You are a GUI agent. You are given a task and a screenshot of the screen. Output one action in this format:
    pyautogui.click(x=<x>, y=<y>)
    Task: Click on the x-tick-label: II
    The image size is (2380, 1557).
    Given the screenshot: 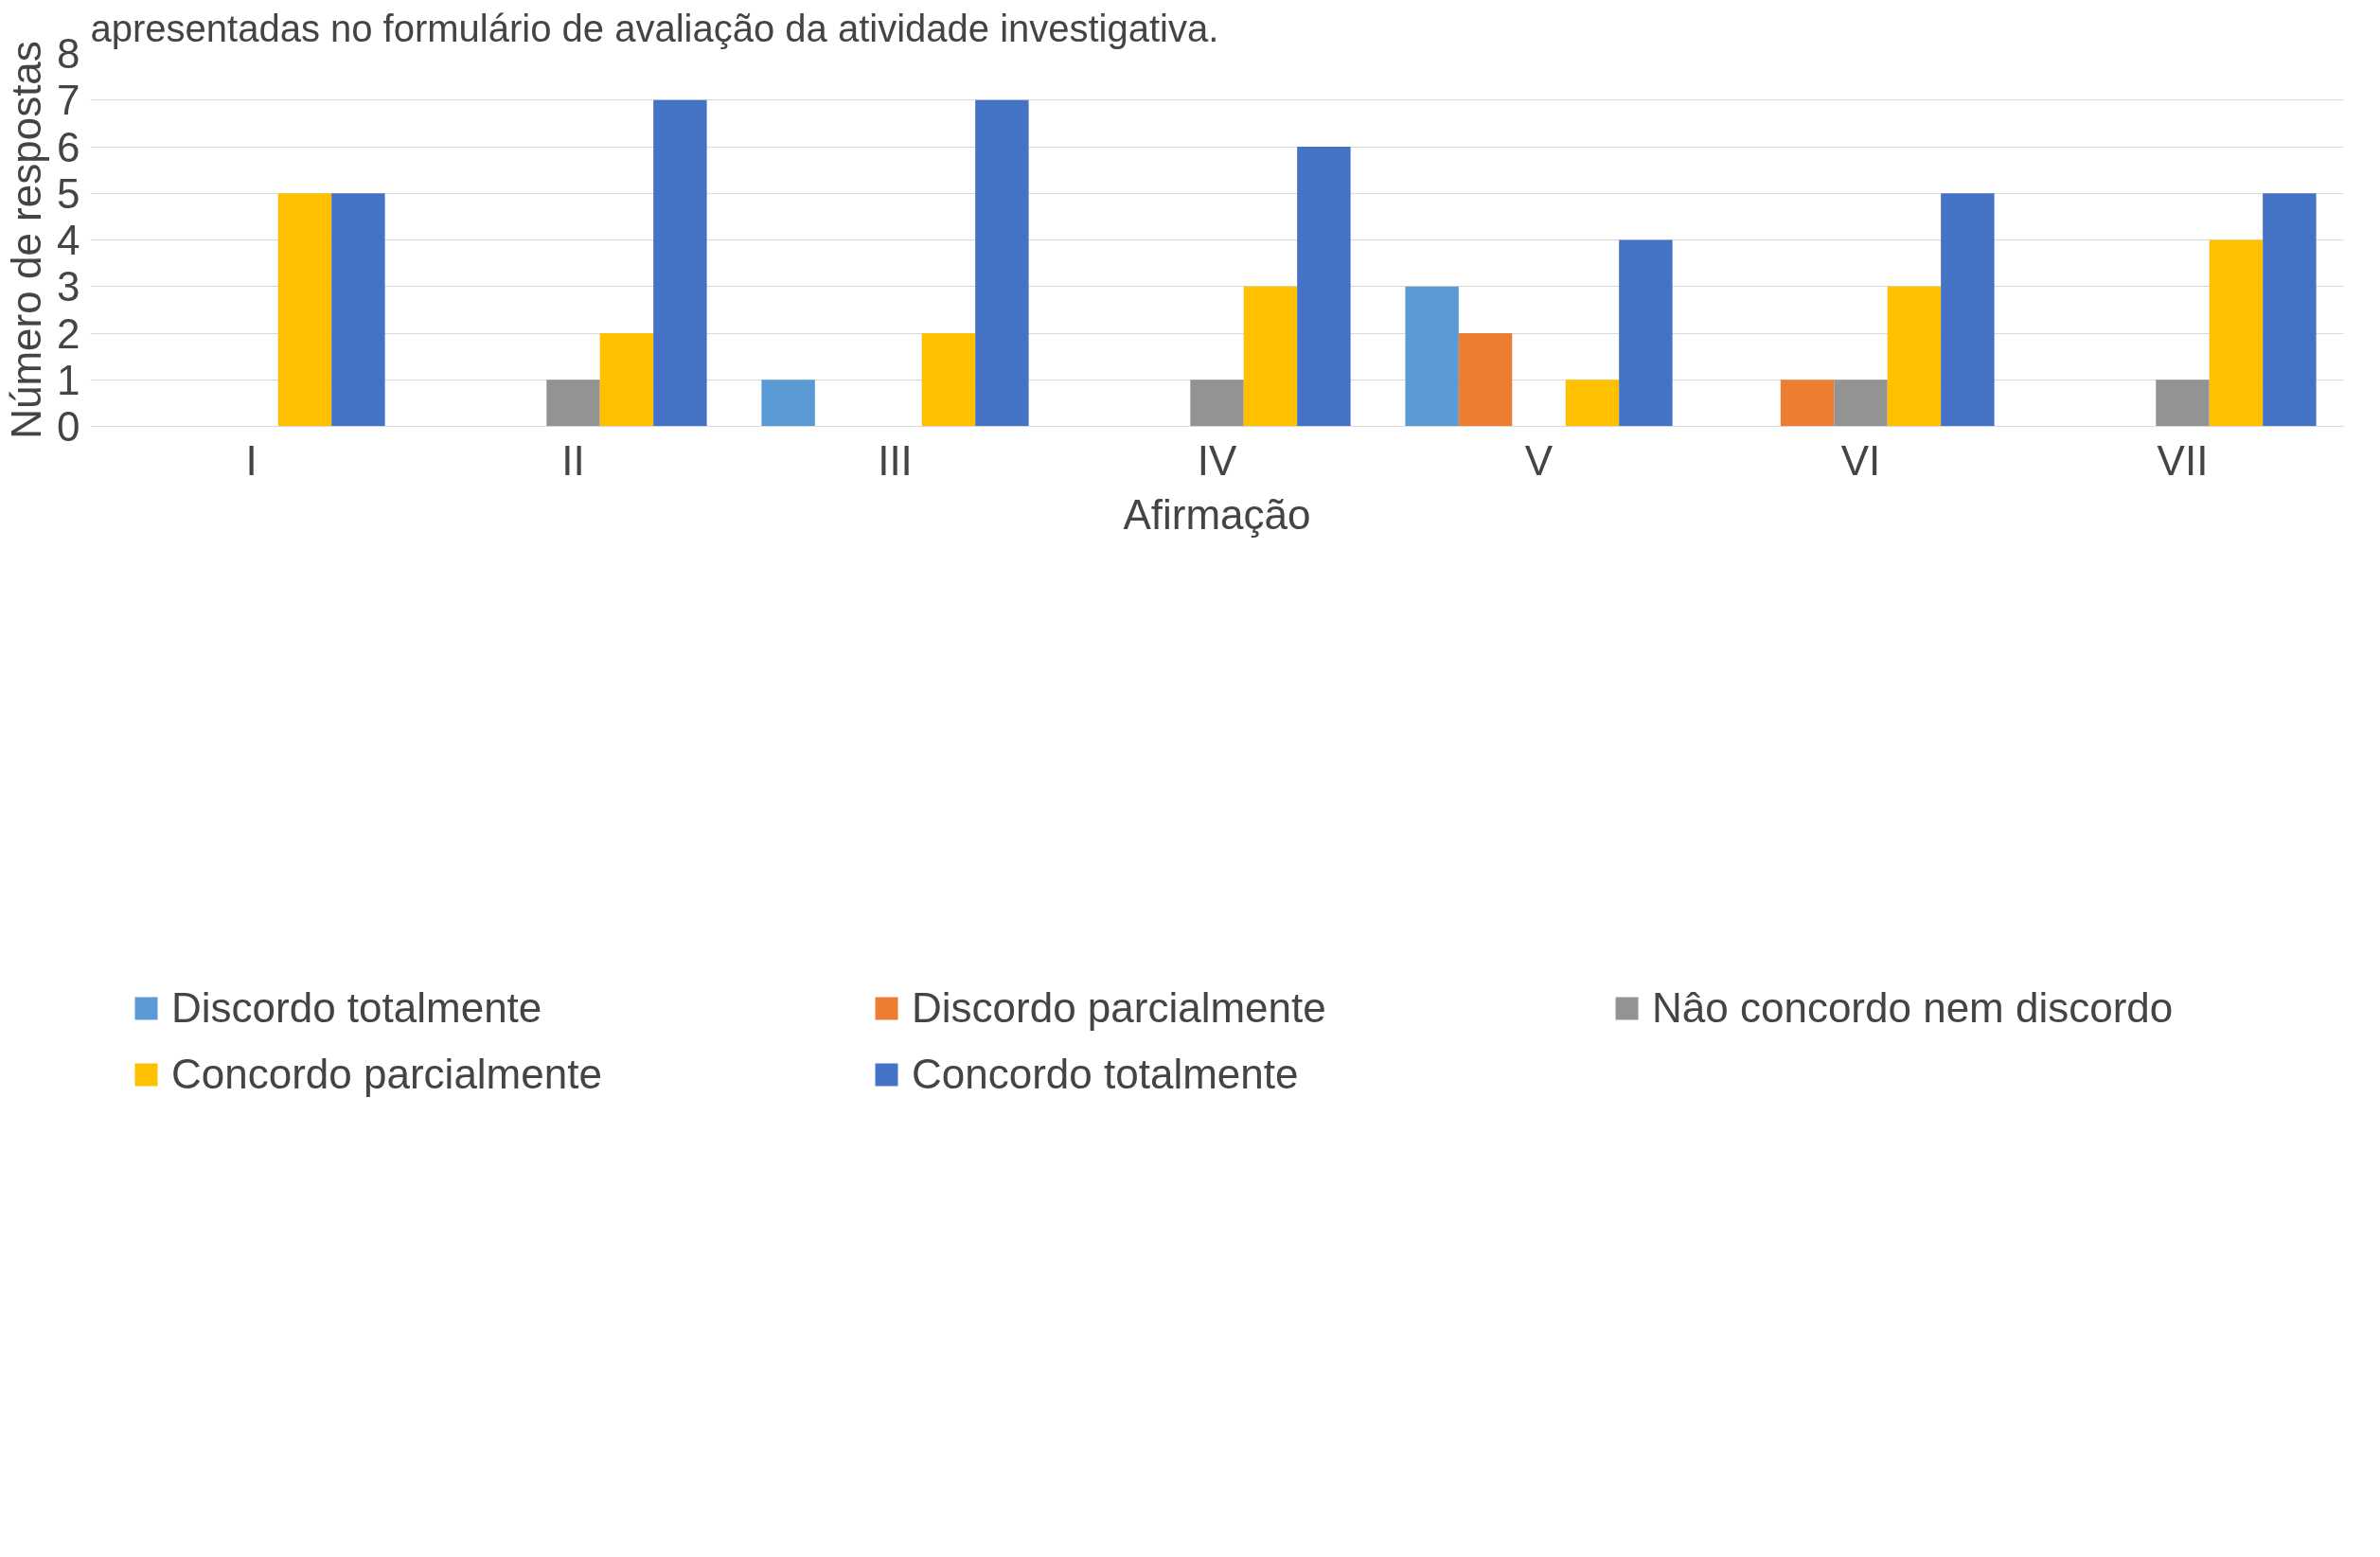 What is the action you would take?
    pyautogui.click(x=573, y=460)
    